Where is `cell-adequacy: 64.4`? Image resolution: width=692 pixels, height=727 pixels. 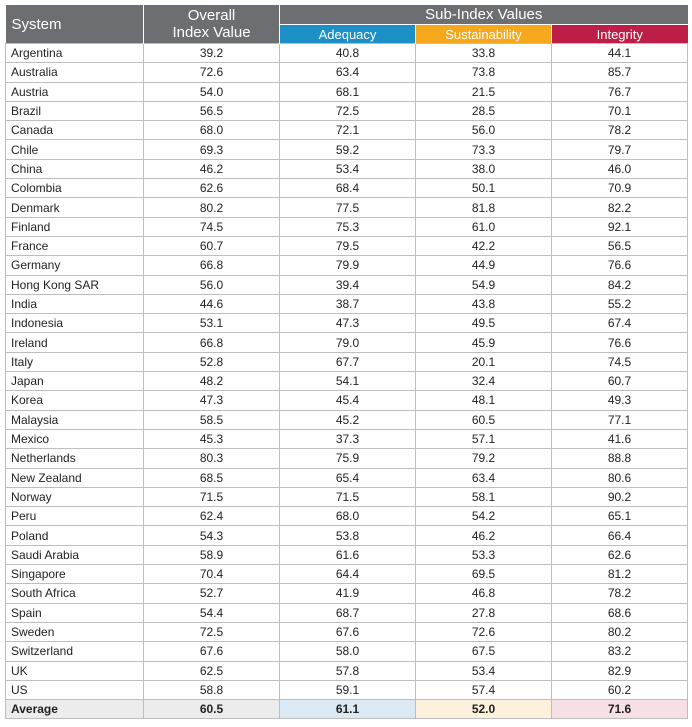 cell-adequacy: 64.4 is located at coordinates (347, 574).